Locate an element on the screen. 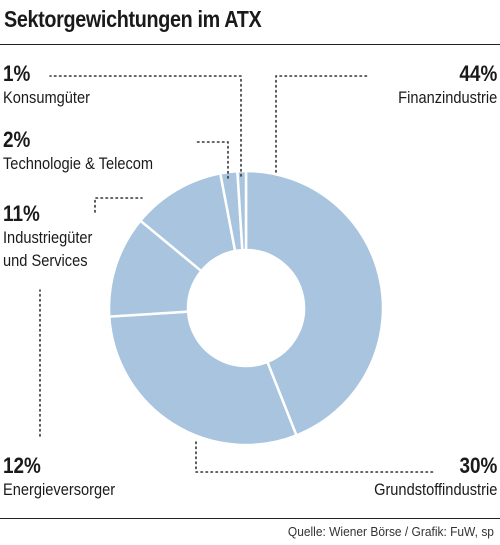 Image resolution: width=500 pixels, height=545 pixels. label-grundstoffindustrie: 30% Grundstoffindustrie is located at coordinates (435, 477).